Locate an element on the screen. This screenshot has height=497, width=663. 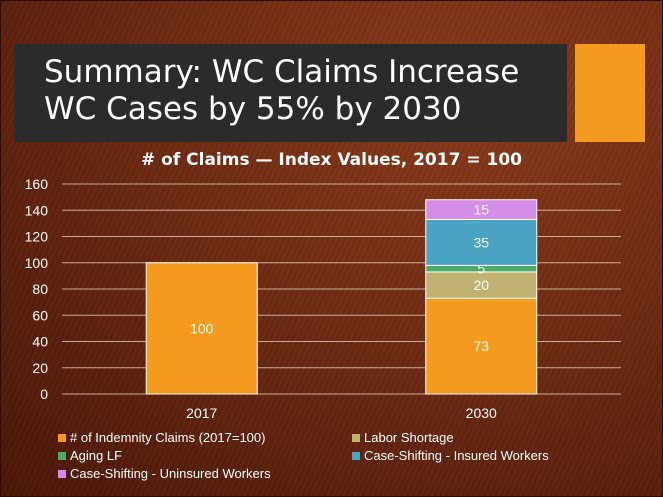
y-tick-label: 140 is located at coordinates (37, 210).